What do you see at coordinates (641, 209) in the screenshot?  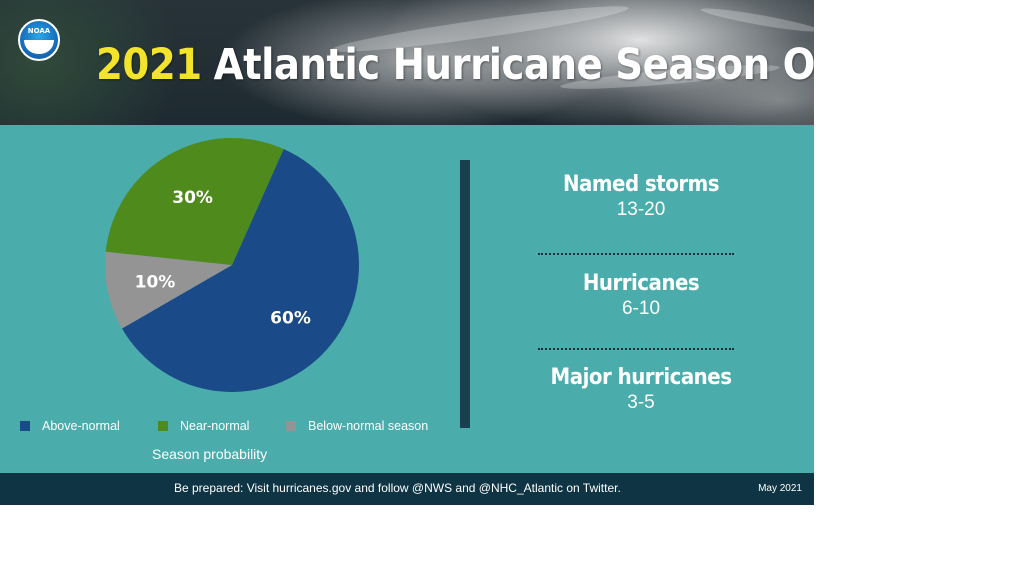 I see `stat-value: 13-20` at bounding box center [641, 209].